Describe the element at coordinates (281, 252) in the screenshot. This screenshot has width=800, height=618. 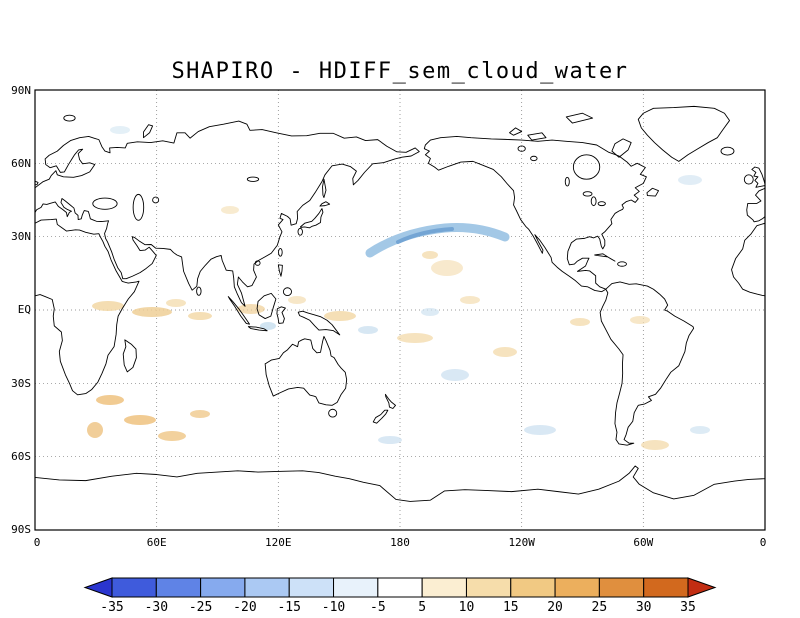
I see `taiwan-coastline` at that location.